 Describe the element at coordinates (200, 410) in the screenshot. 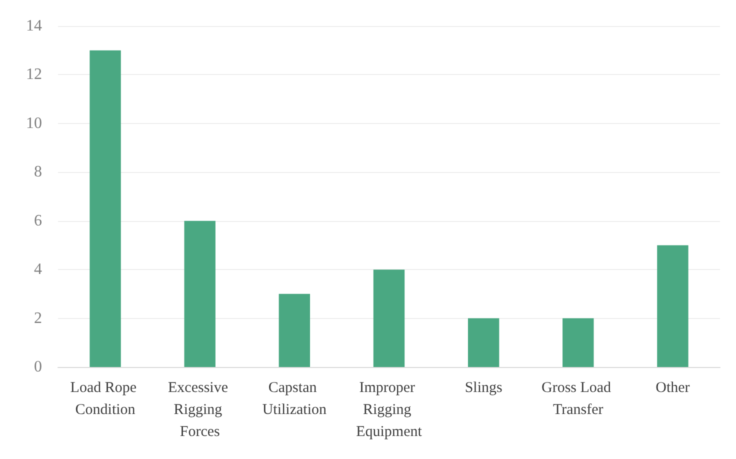

I see `x-tick-label: Excessive Rigging Forces` at that location.